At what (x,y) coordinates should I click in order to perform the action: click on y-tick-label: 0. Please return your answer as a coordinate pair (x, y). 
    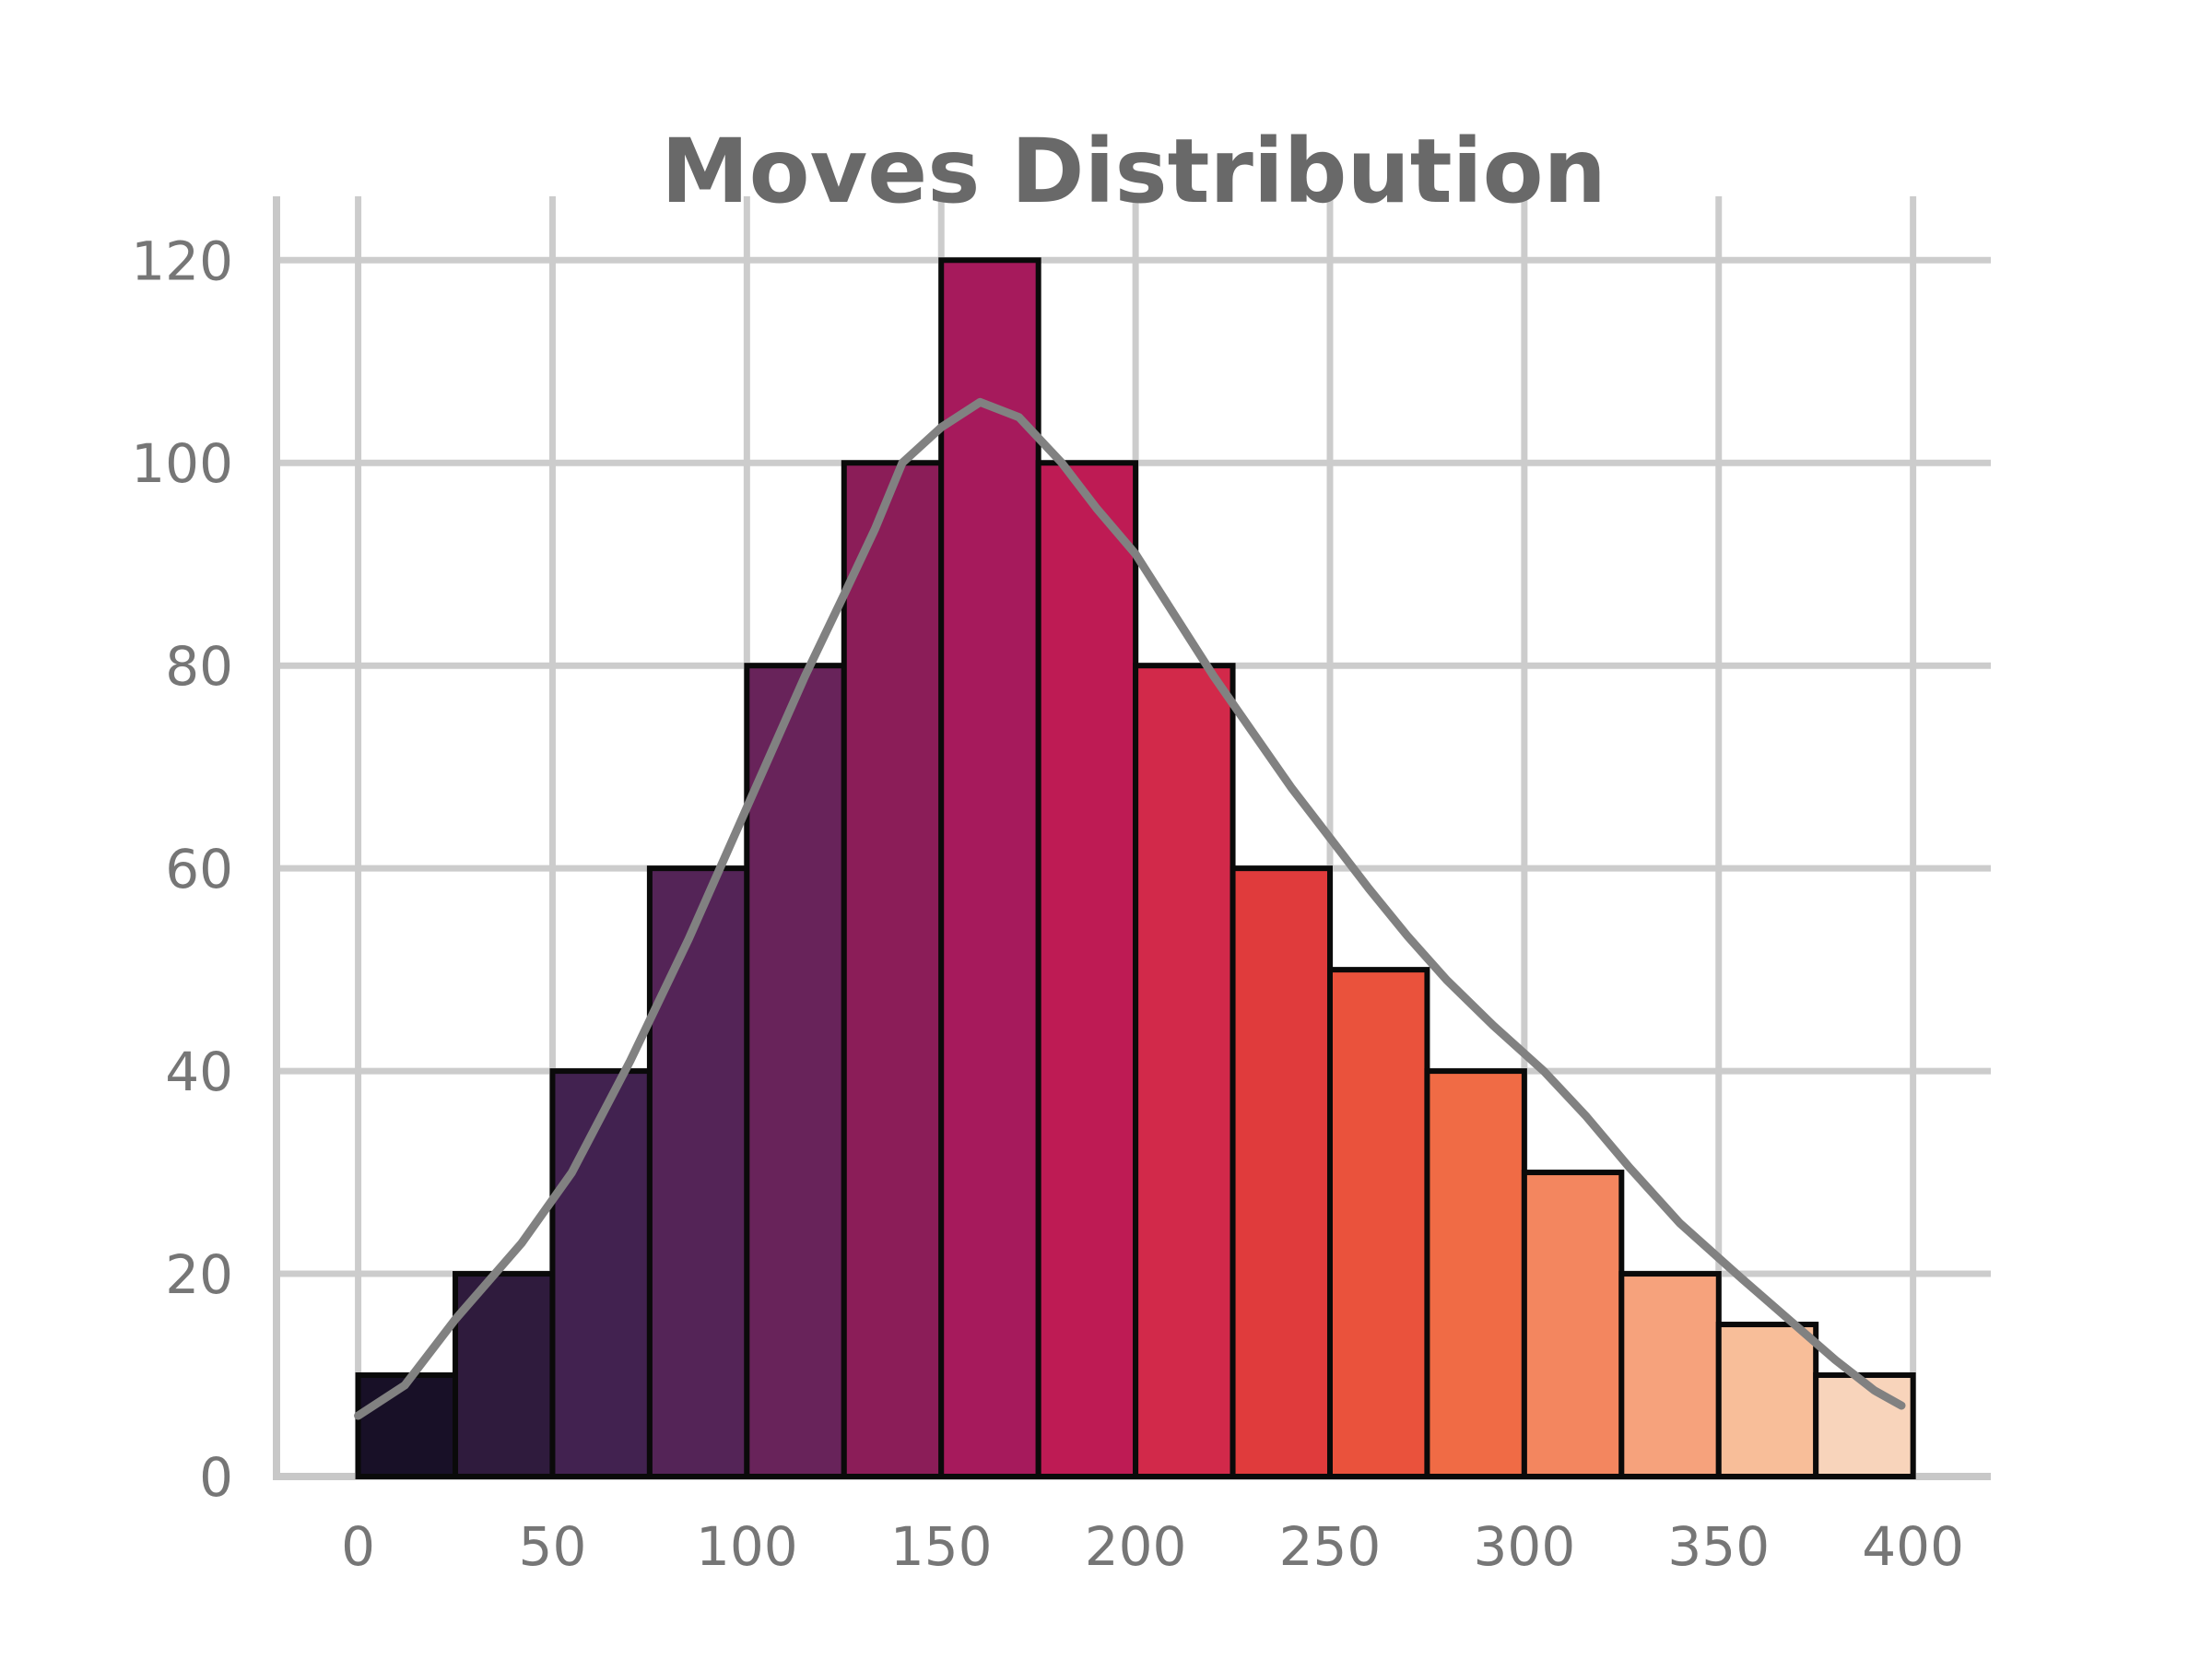
    Looking at the image, I should click on (216, 1477).